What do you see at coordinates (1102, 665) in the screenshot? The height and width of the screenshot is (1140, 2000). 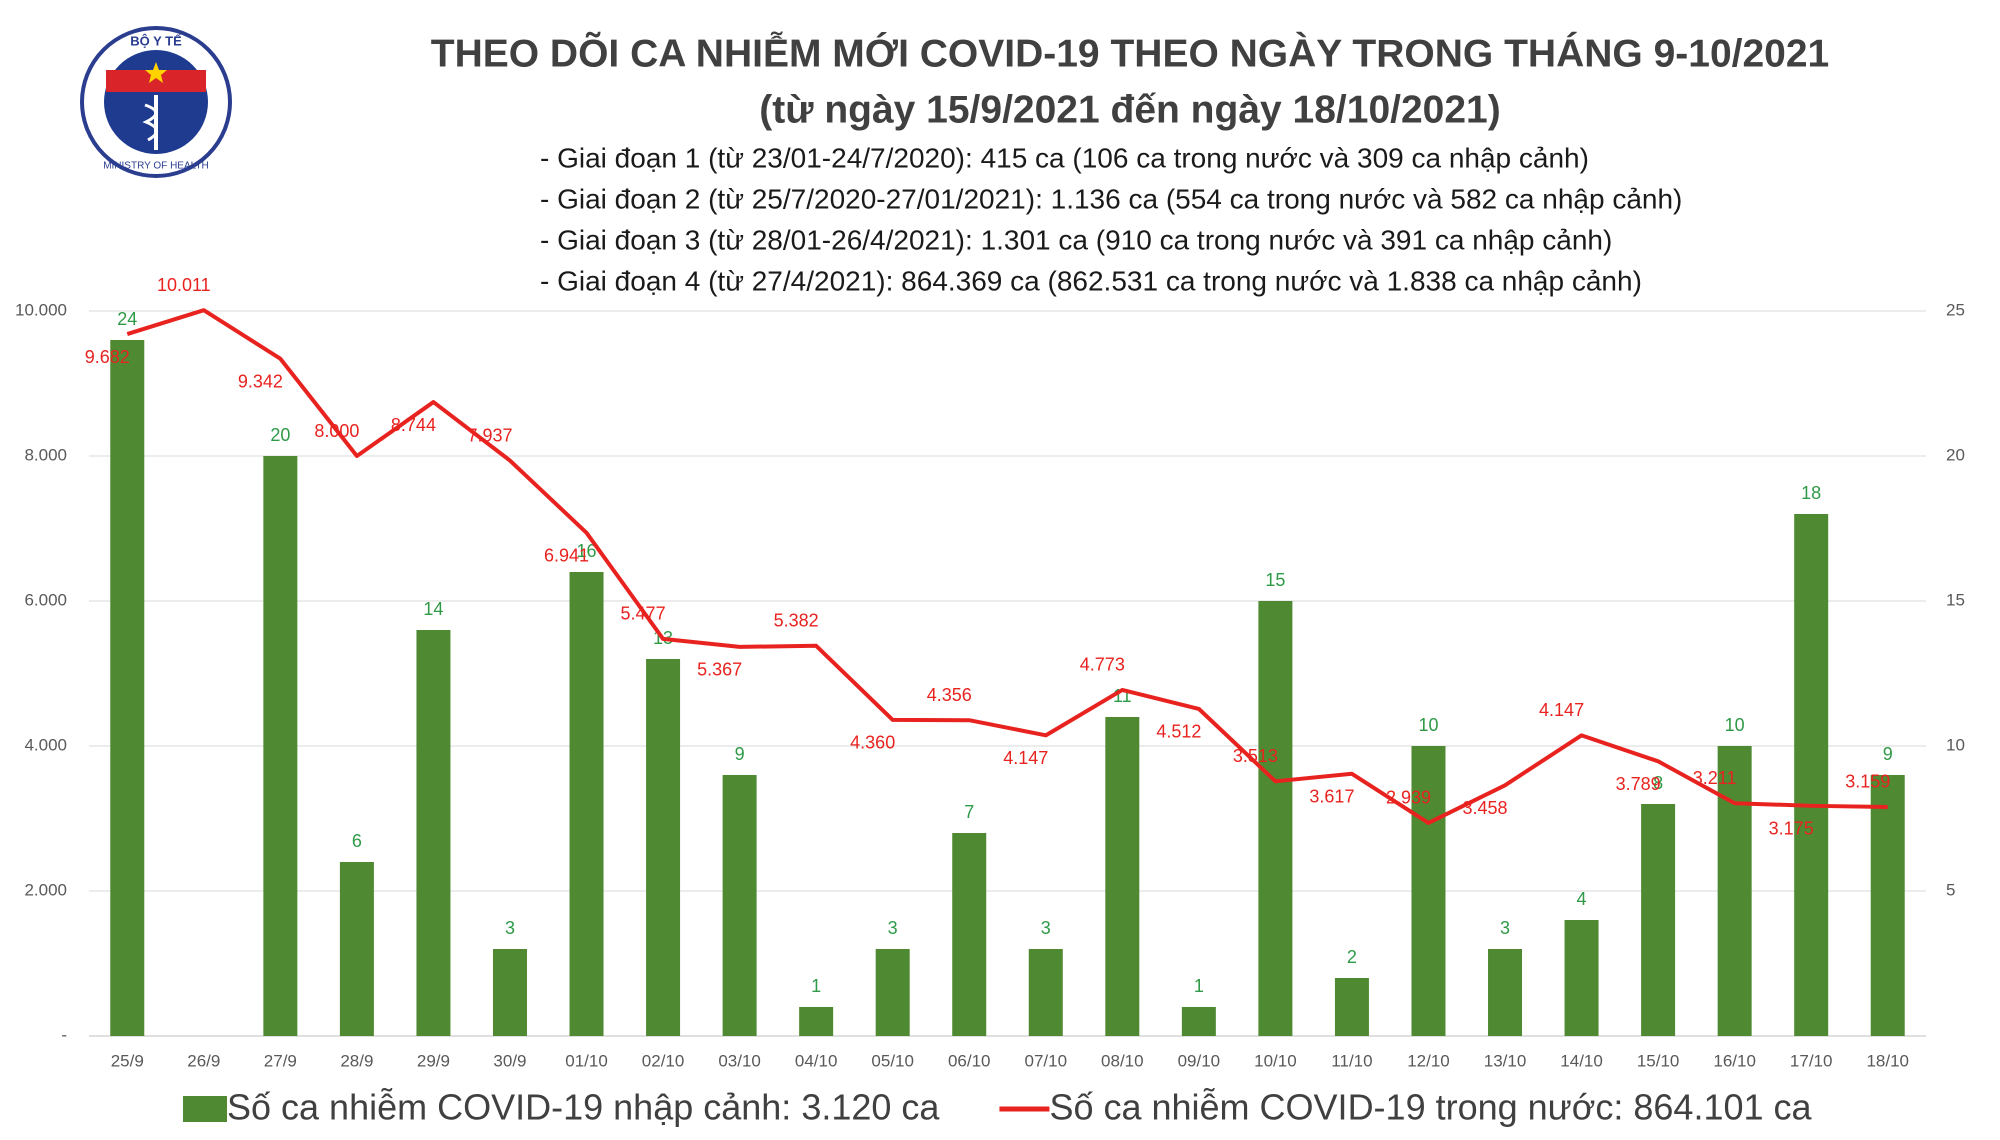 I see `line-value-label: 4.773` at bounding box center [1102, 665].